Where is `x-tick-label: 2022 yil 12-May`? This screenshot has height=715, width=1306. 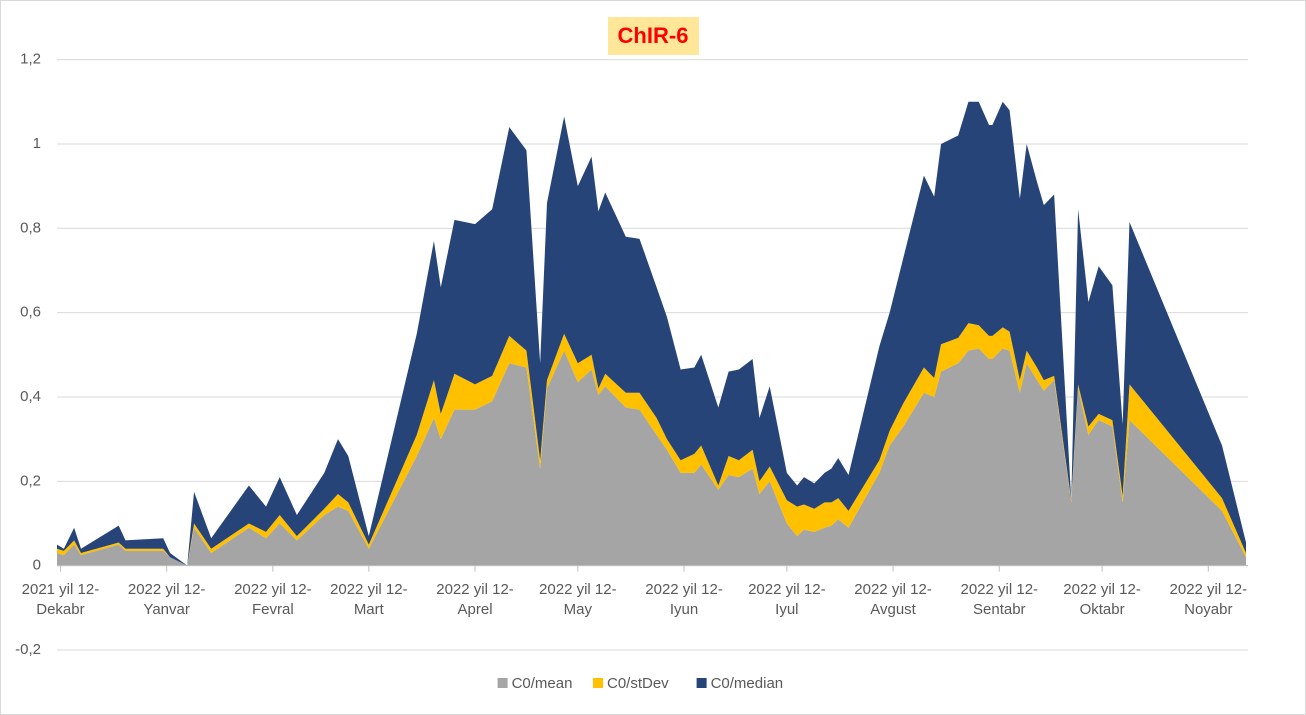
x-tick-label: 2022 yil 12-May is located at coordinates (578, 599).